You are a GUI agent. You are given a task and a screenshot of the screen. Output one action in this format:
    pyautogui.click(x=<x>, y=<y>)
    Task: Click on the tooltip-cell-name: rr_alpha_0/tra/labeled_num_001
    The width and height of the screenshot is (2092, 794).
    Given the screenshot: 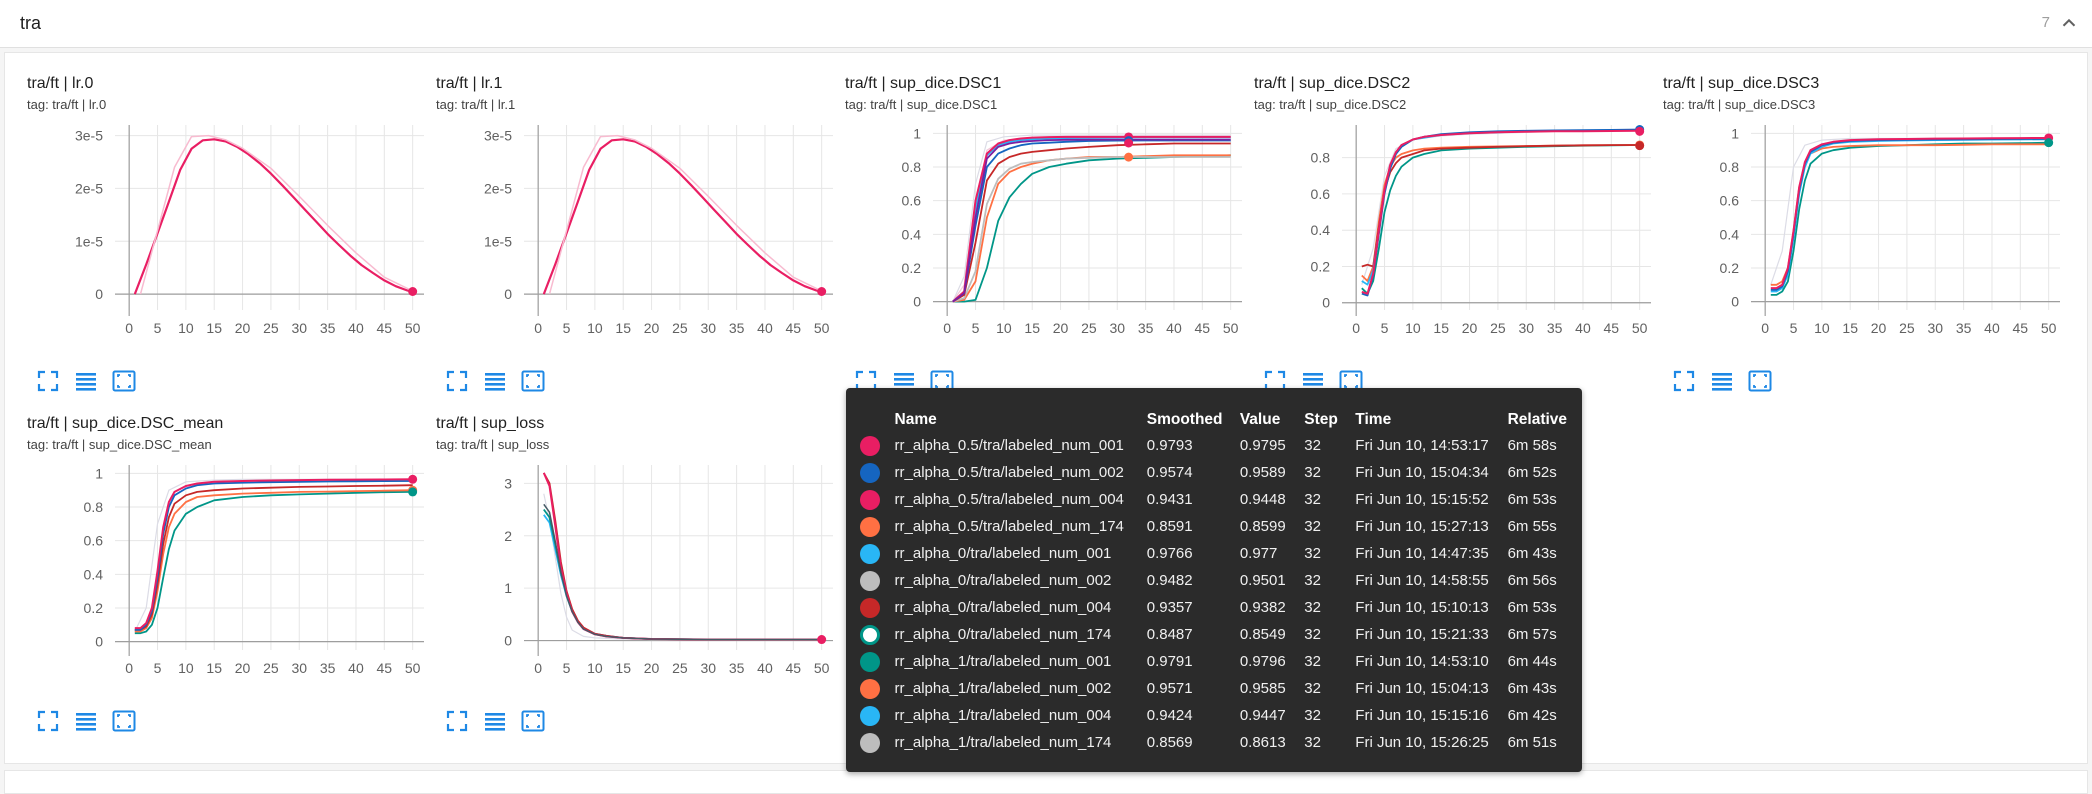 What is the action you would take?
    pyautogui.click(x=1003, y=553)
    